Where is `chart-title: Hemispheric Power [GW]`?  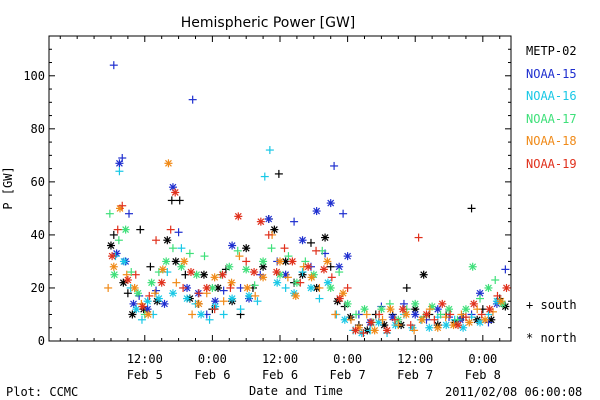
chart-title: Hemispheric Power [GW] is located at coordinates (268, 23).